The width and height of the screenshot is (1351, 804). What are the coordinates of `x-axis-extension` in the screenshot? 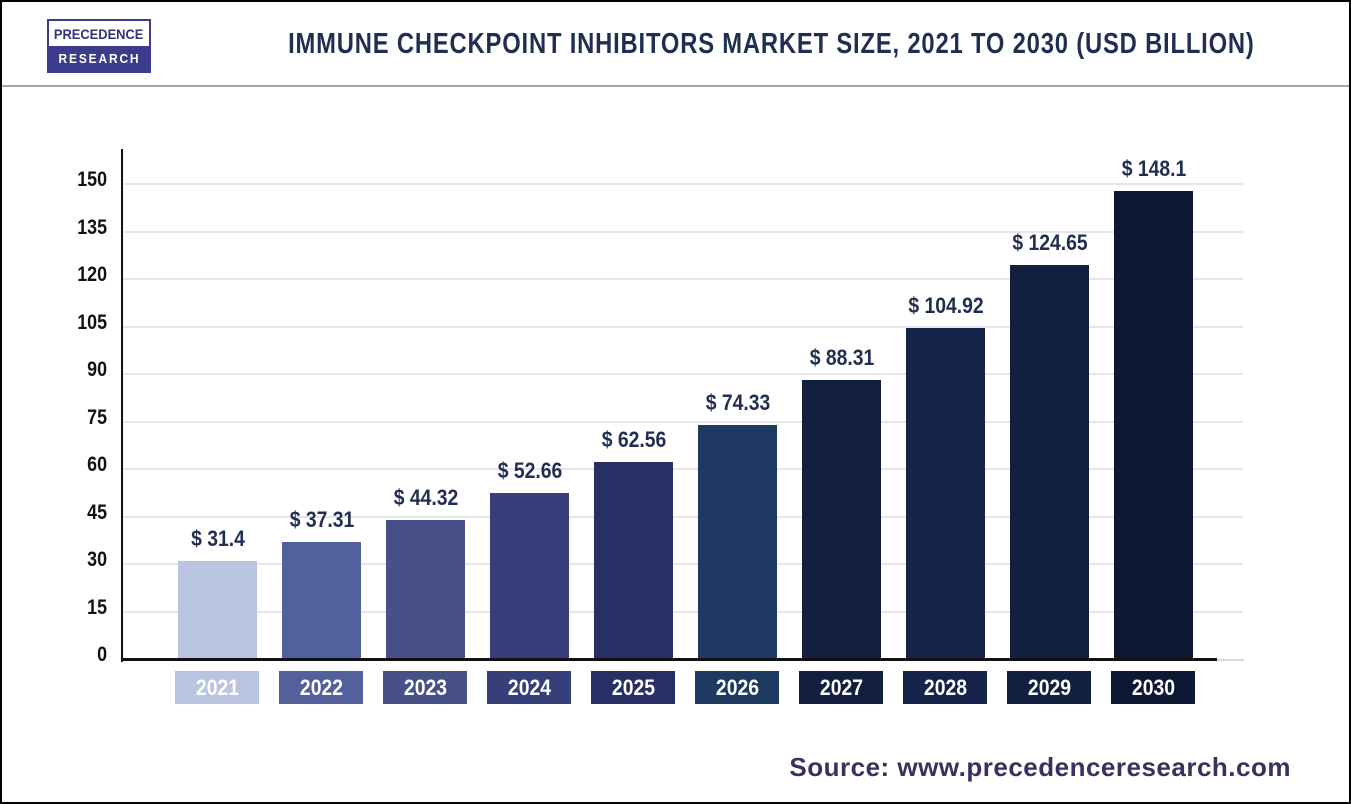 It's located at (1230, 660).